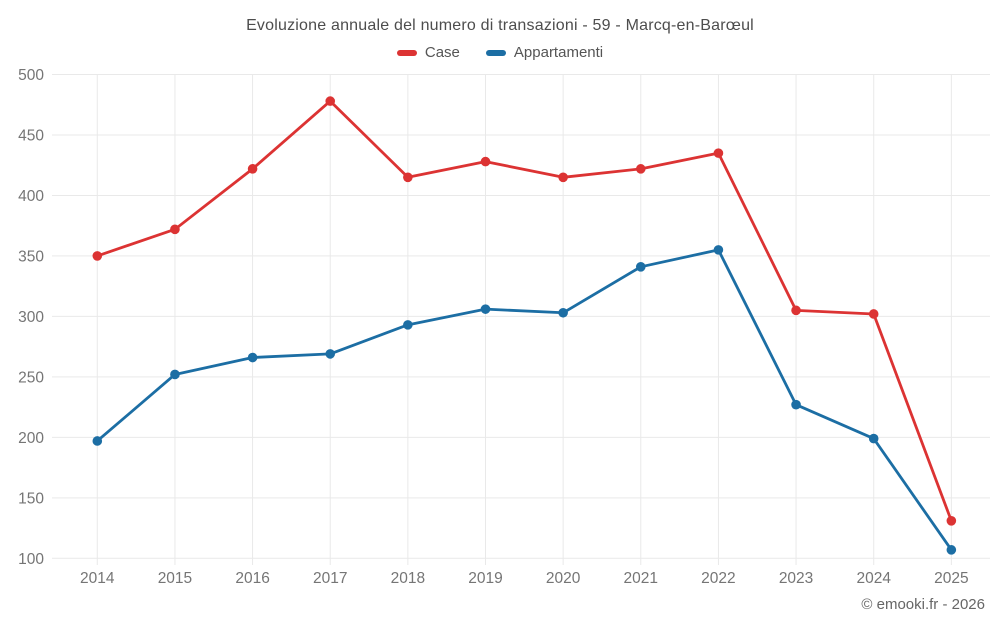  I want to click on svg-text: 500, so click(31, 75).